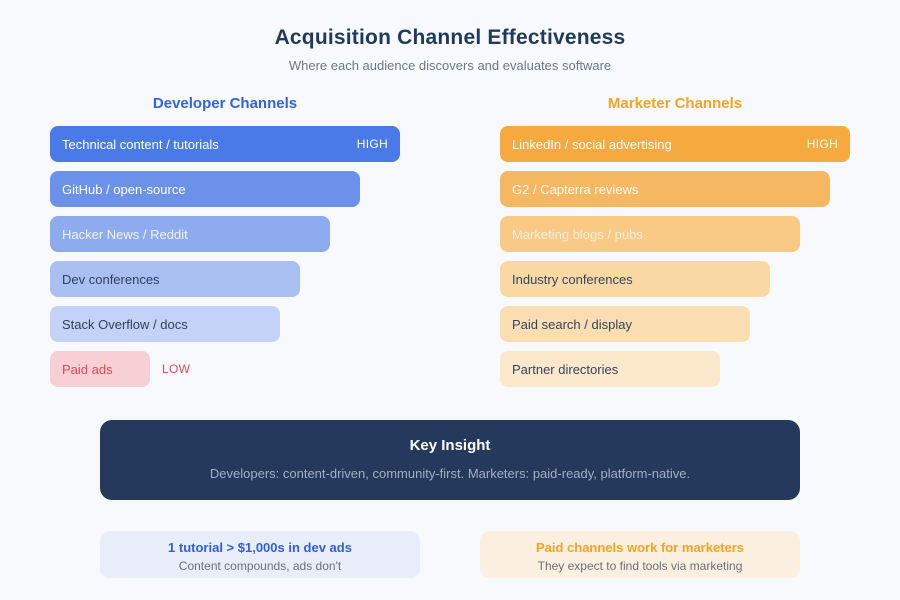  I want to click on channel-bar: Marketing blogs / pubs, so click(650, 234).